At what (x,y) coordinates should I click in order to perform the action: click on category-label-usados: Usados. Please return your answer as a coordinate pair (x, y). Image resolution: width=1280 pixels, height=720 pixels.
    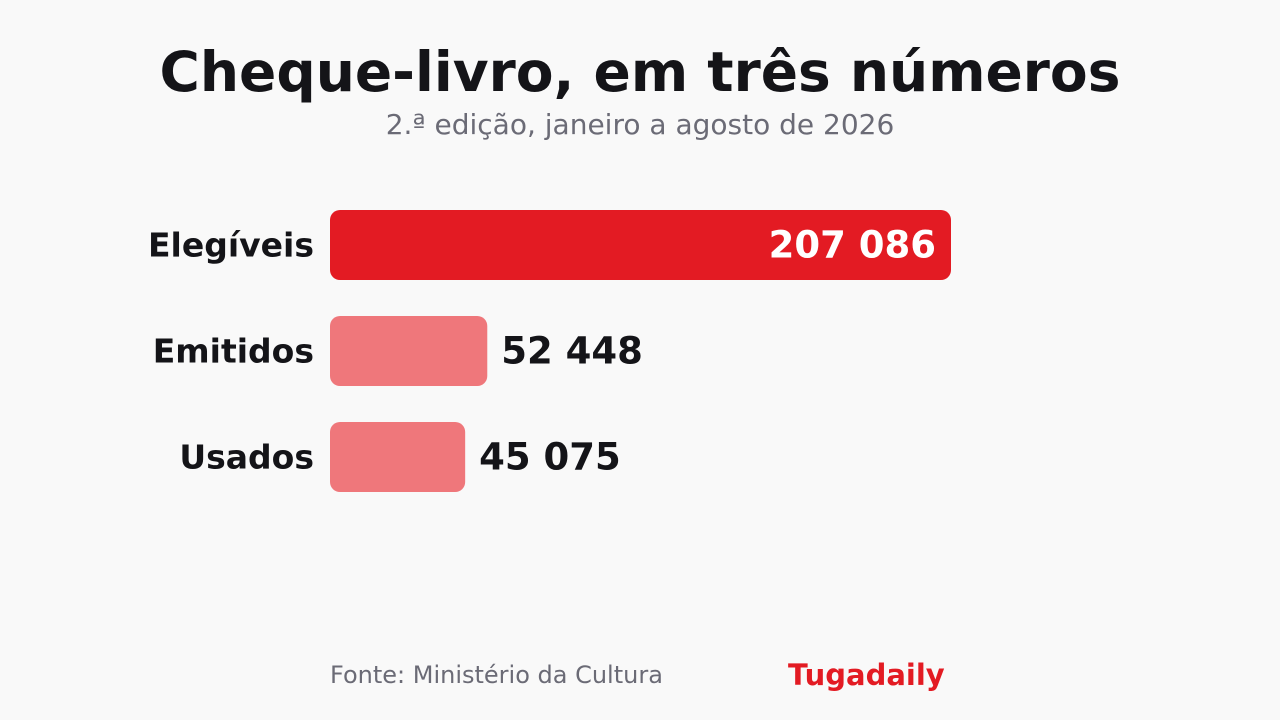
    Looking at the image, I should click on (246, 457).